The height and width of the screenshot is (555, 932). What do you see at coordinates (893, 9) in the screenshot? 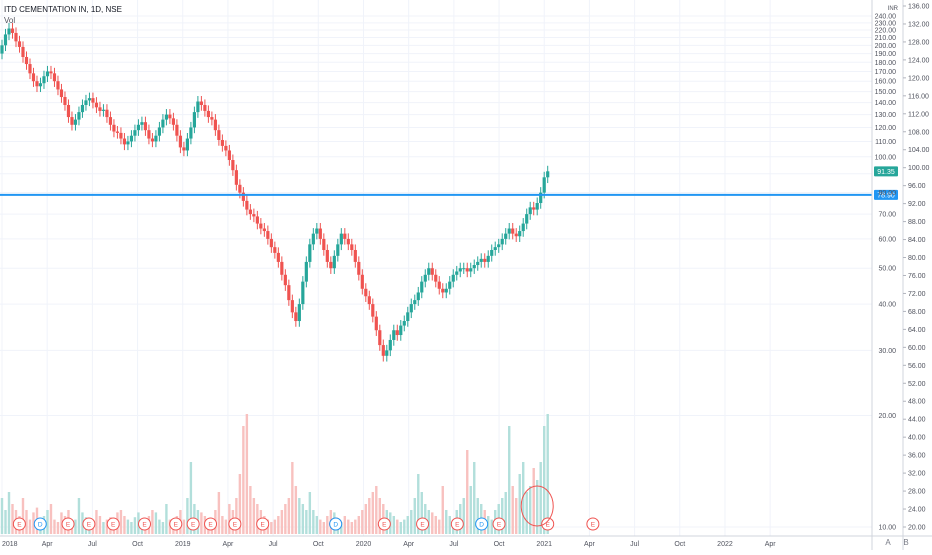
I see `currency-label: INR` at bounding box center [893, 9].